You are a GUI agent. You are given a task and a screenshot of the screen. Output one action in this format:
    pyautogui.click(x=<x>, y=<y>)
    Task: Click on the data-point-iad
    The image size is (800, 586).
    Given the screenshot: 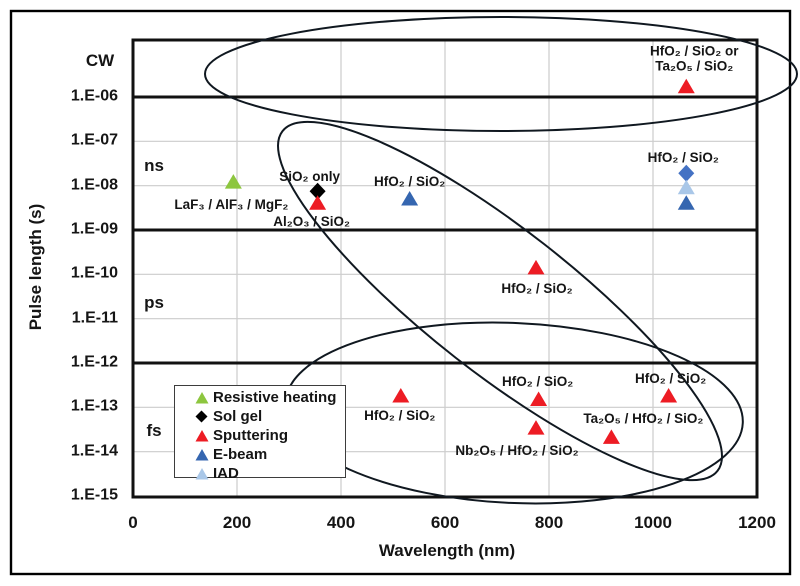 What is the action you would take?
    pyautogui.click(x=686, y=187)
    